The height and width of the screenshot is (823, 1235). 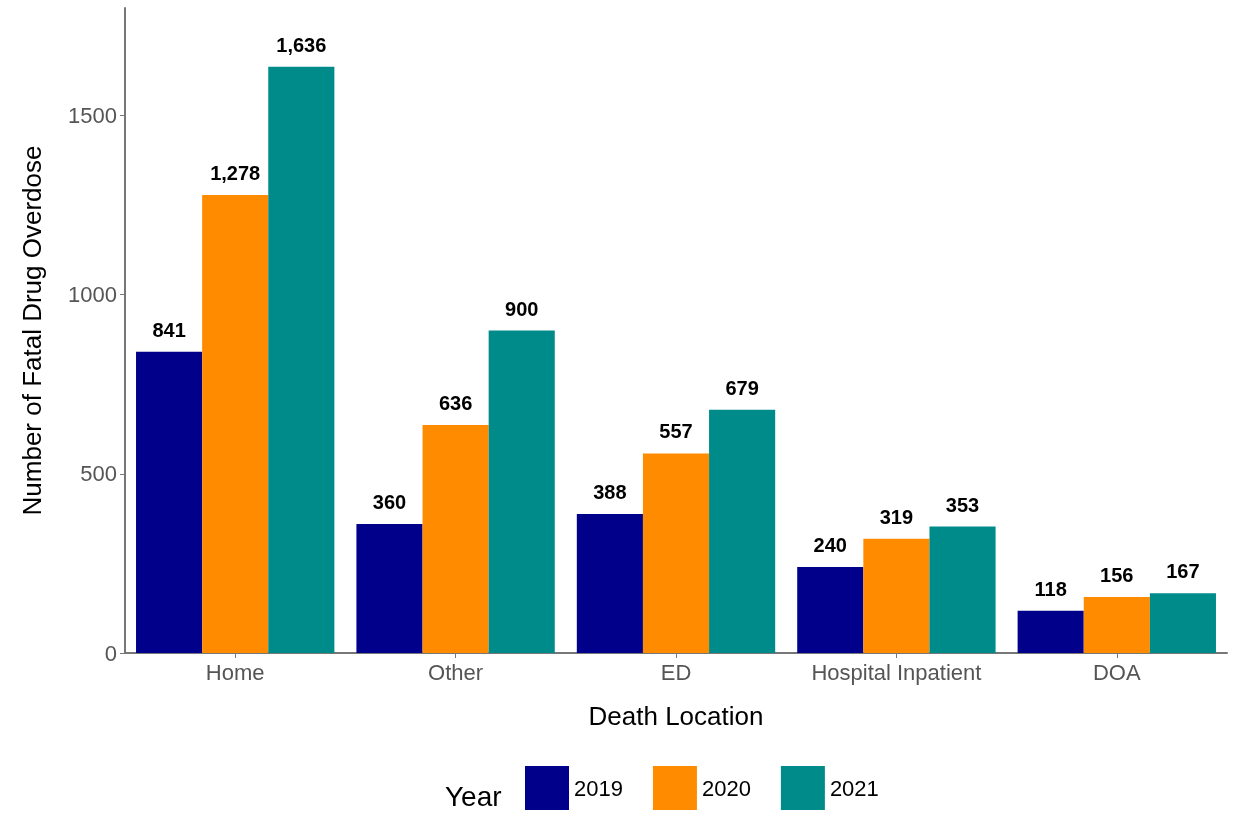 What do you see at coordinates (98, 474) in the screenshot?
I see `y-tick-label: 500` at bounding box center [98, 474].